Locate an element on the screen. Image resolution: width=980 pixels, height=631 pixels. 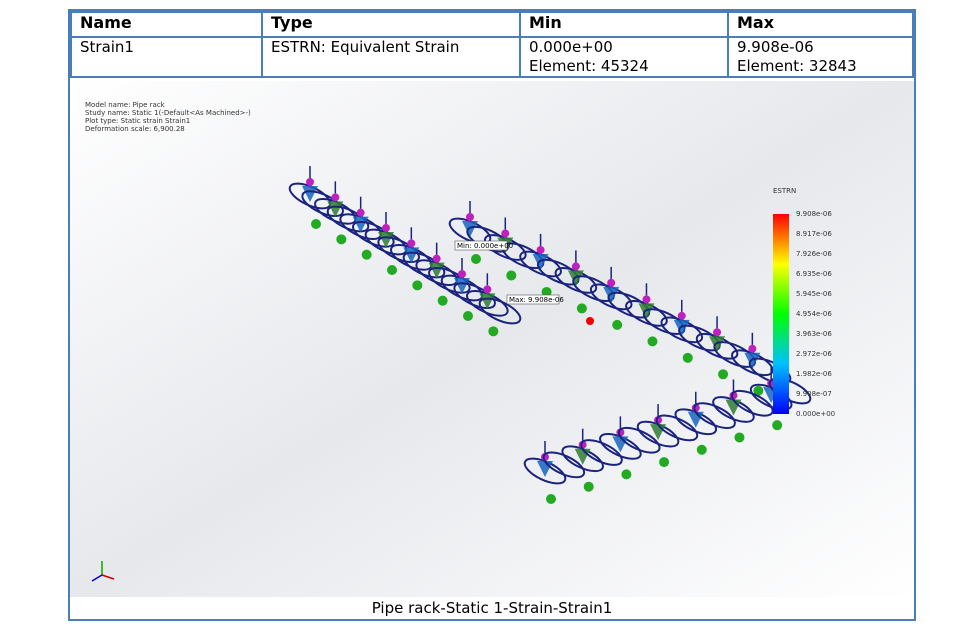
cell-line: Element: 45324 is located at coordinates (589, 66).